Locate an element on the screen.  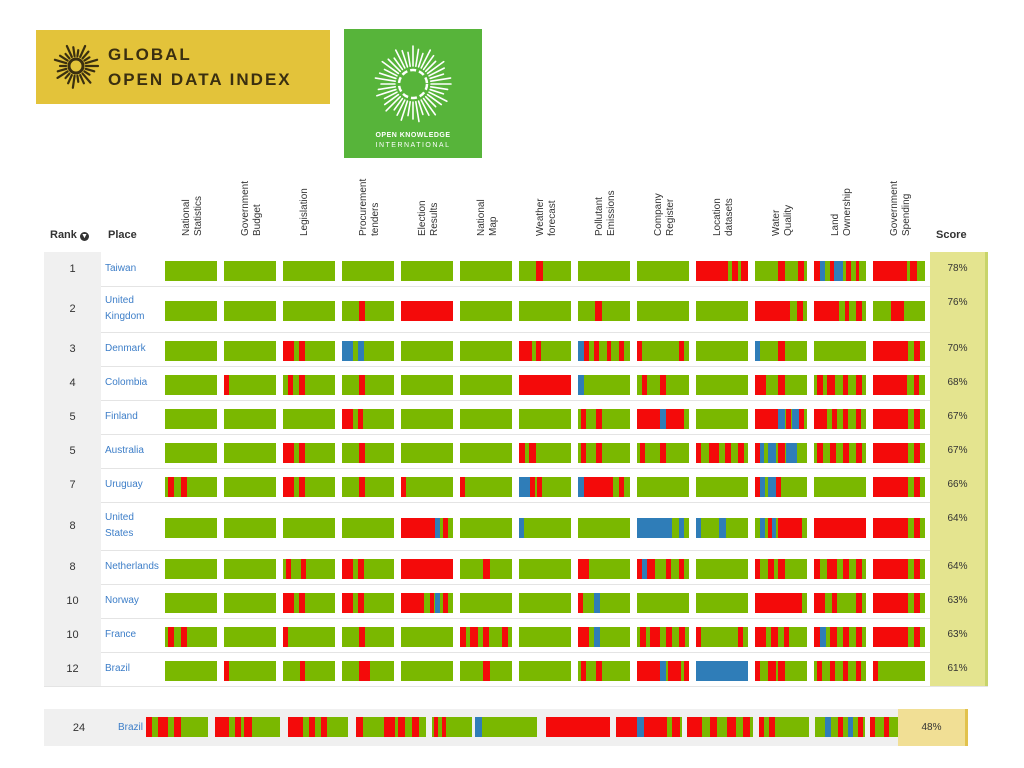
score-header: Score is located at coordinates (951, 235).